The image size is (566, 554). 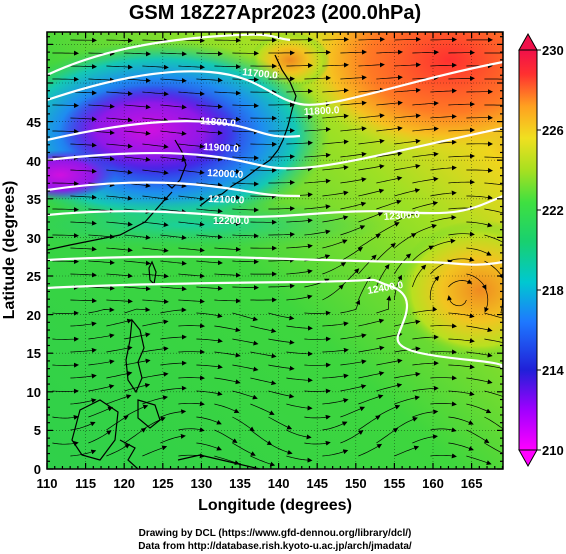 What do you see at coordinates (356, 483) in the screenshot?
I see `x-tick-label: 150` at bounding box center [356, 483].